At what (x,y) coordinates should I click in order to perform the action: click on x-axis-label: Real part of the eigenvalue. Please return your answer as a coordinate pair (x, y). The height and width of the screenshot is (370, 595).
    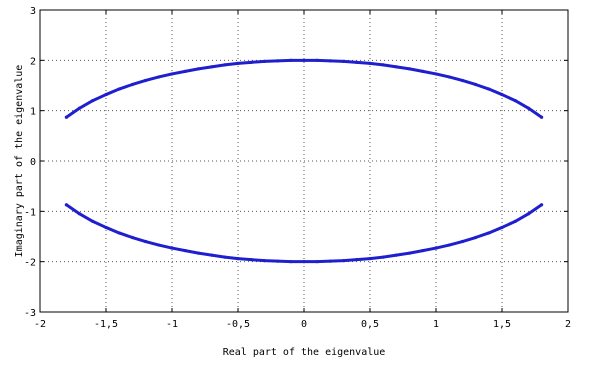
    Looking at the image, I should click on (304, 352).